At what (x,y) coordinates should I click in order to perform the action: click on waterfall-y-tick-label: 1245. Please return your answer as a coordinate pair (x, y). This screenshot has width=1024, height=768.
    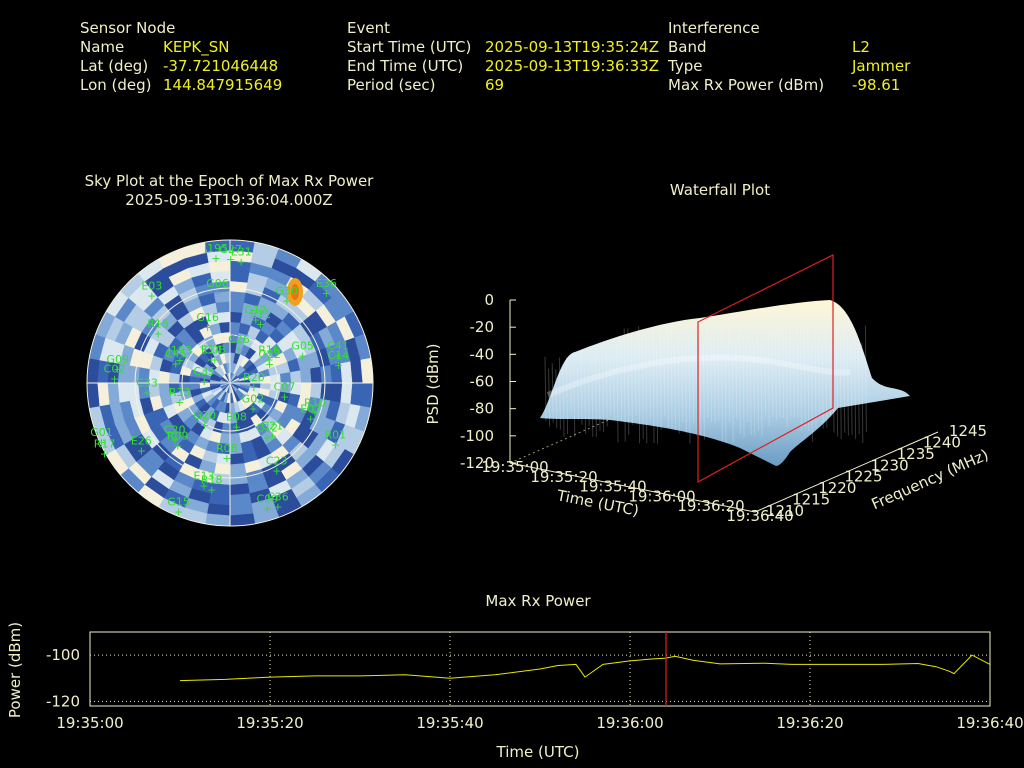
    Looking at the image, I should click on (968, 431).